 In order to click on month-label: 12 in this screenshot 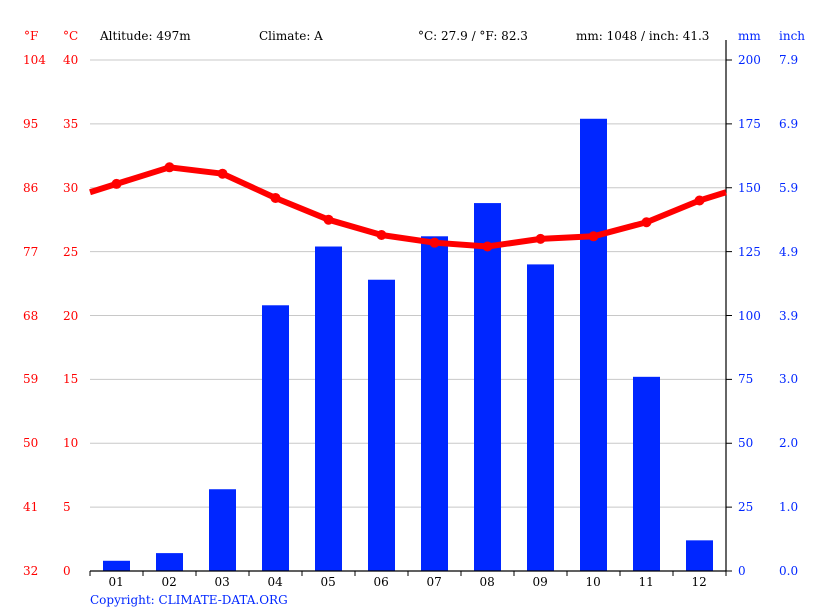, I will do `click(699, 582)`.